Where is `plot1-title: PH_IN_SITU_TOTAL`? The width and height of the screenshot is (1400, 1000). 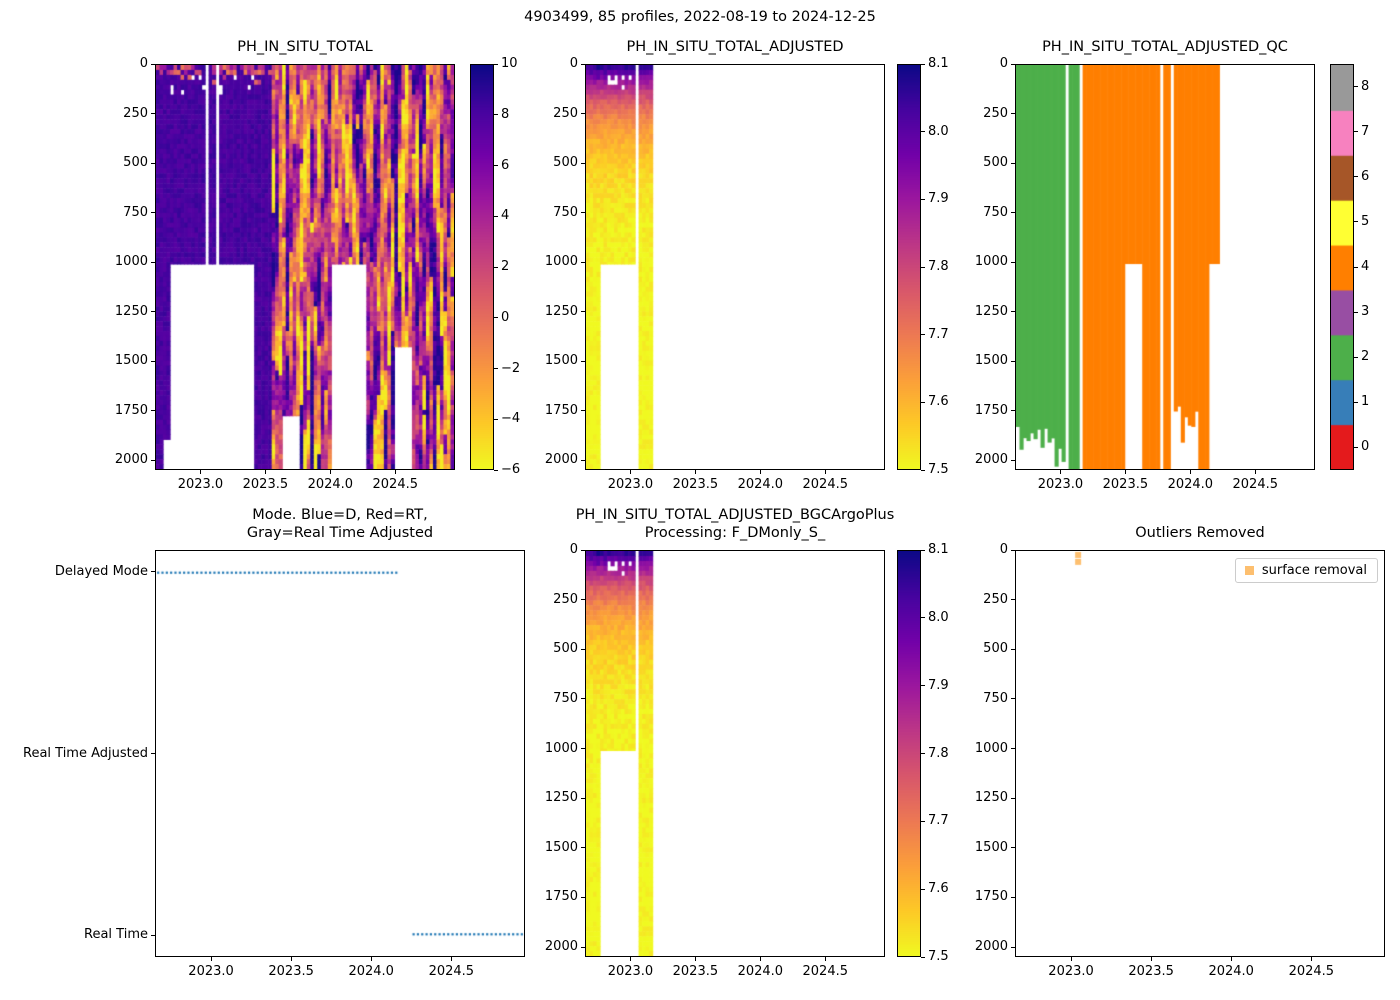 plot1-title: PH_IN_SITU_TOTAL is located at coordinates (305, 47).